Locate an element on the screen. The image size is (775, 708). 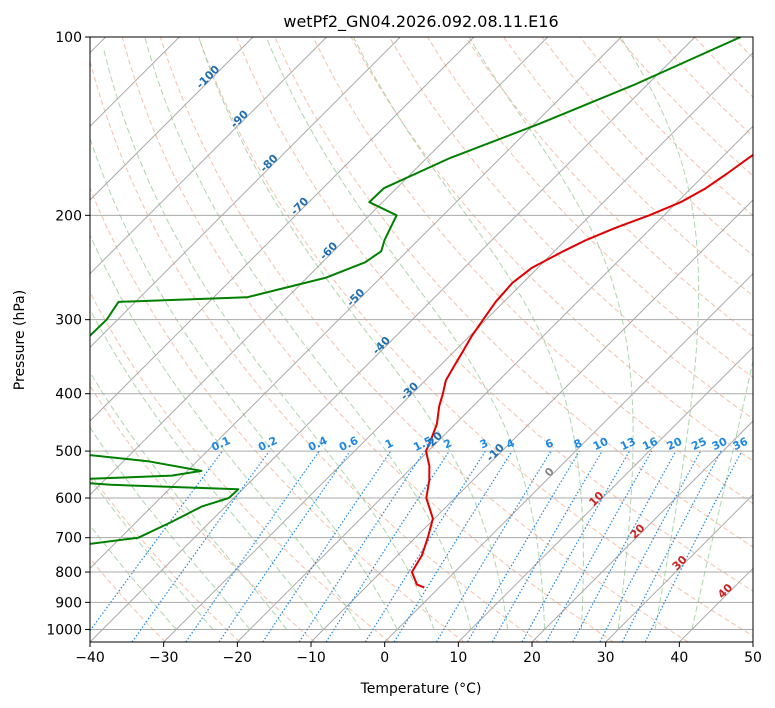
y-tick-label: 1000 is located at coordinates (64, 630).